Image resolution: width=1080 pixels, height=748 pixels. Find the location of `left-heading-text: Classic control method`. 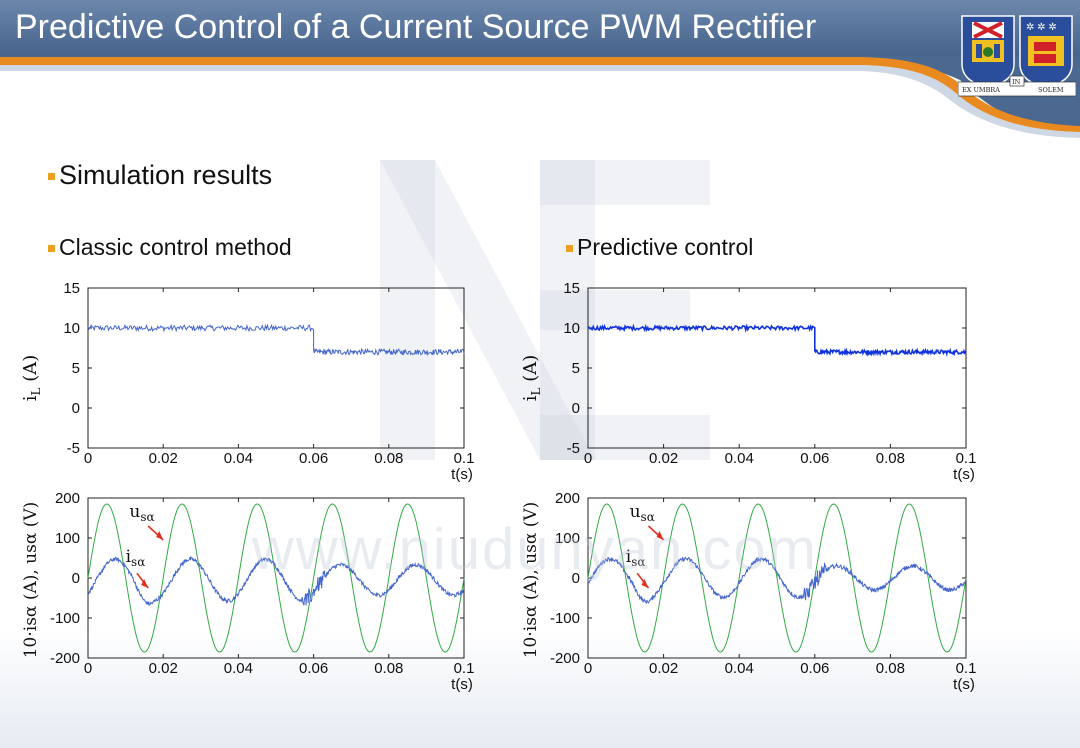

left-heading-text: Classic control method is located at coordinates (175, 247).